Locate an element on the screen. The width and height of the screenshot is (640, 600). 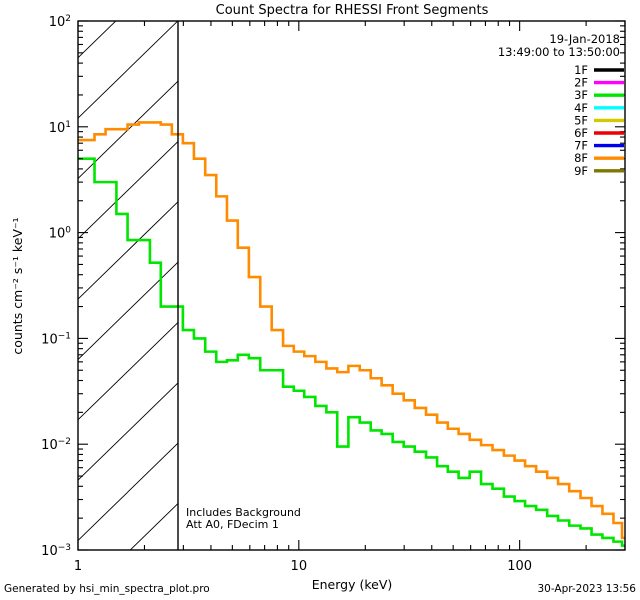
observation-date: 19-Jan-2018 is located at coordinates (584, 39).